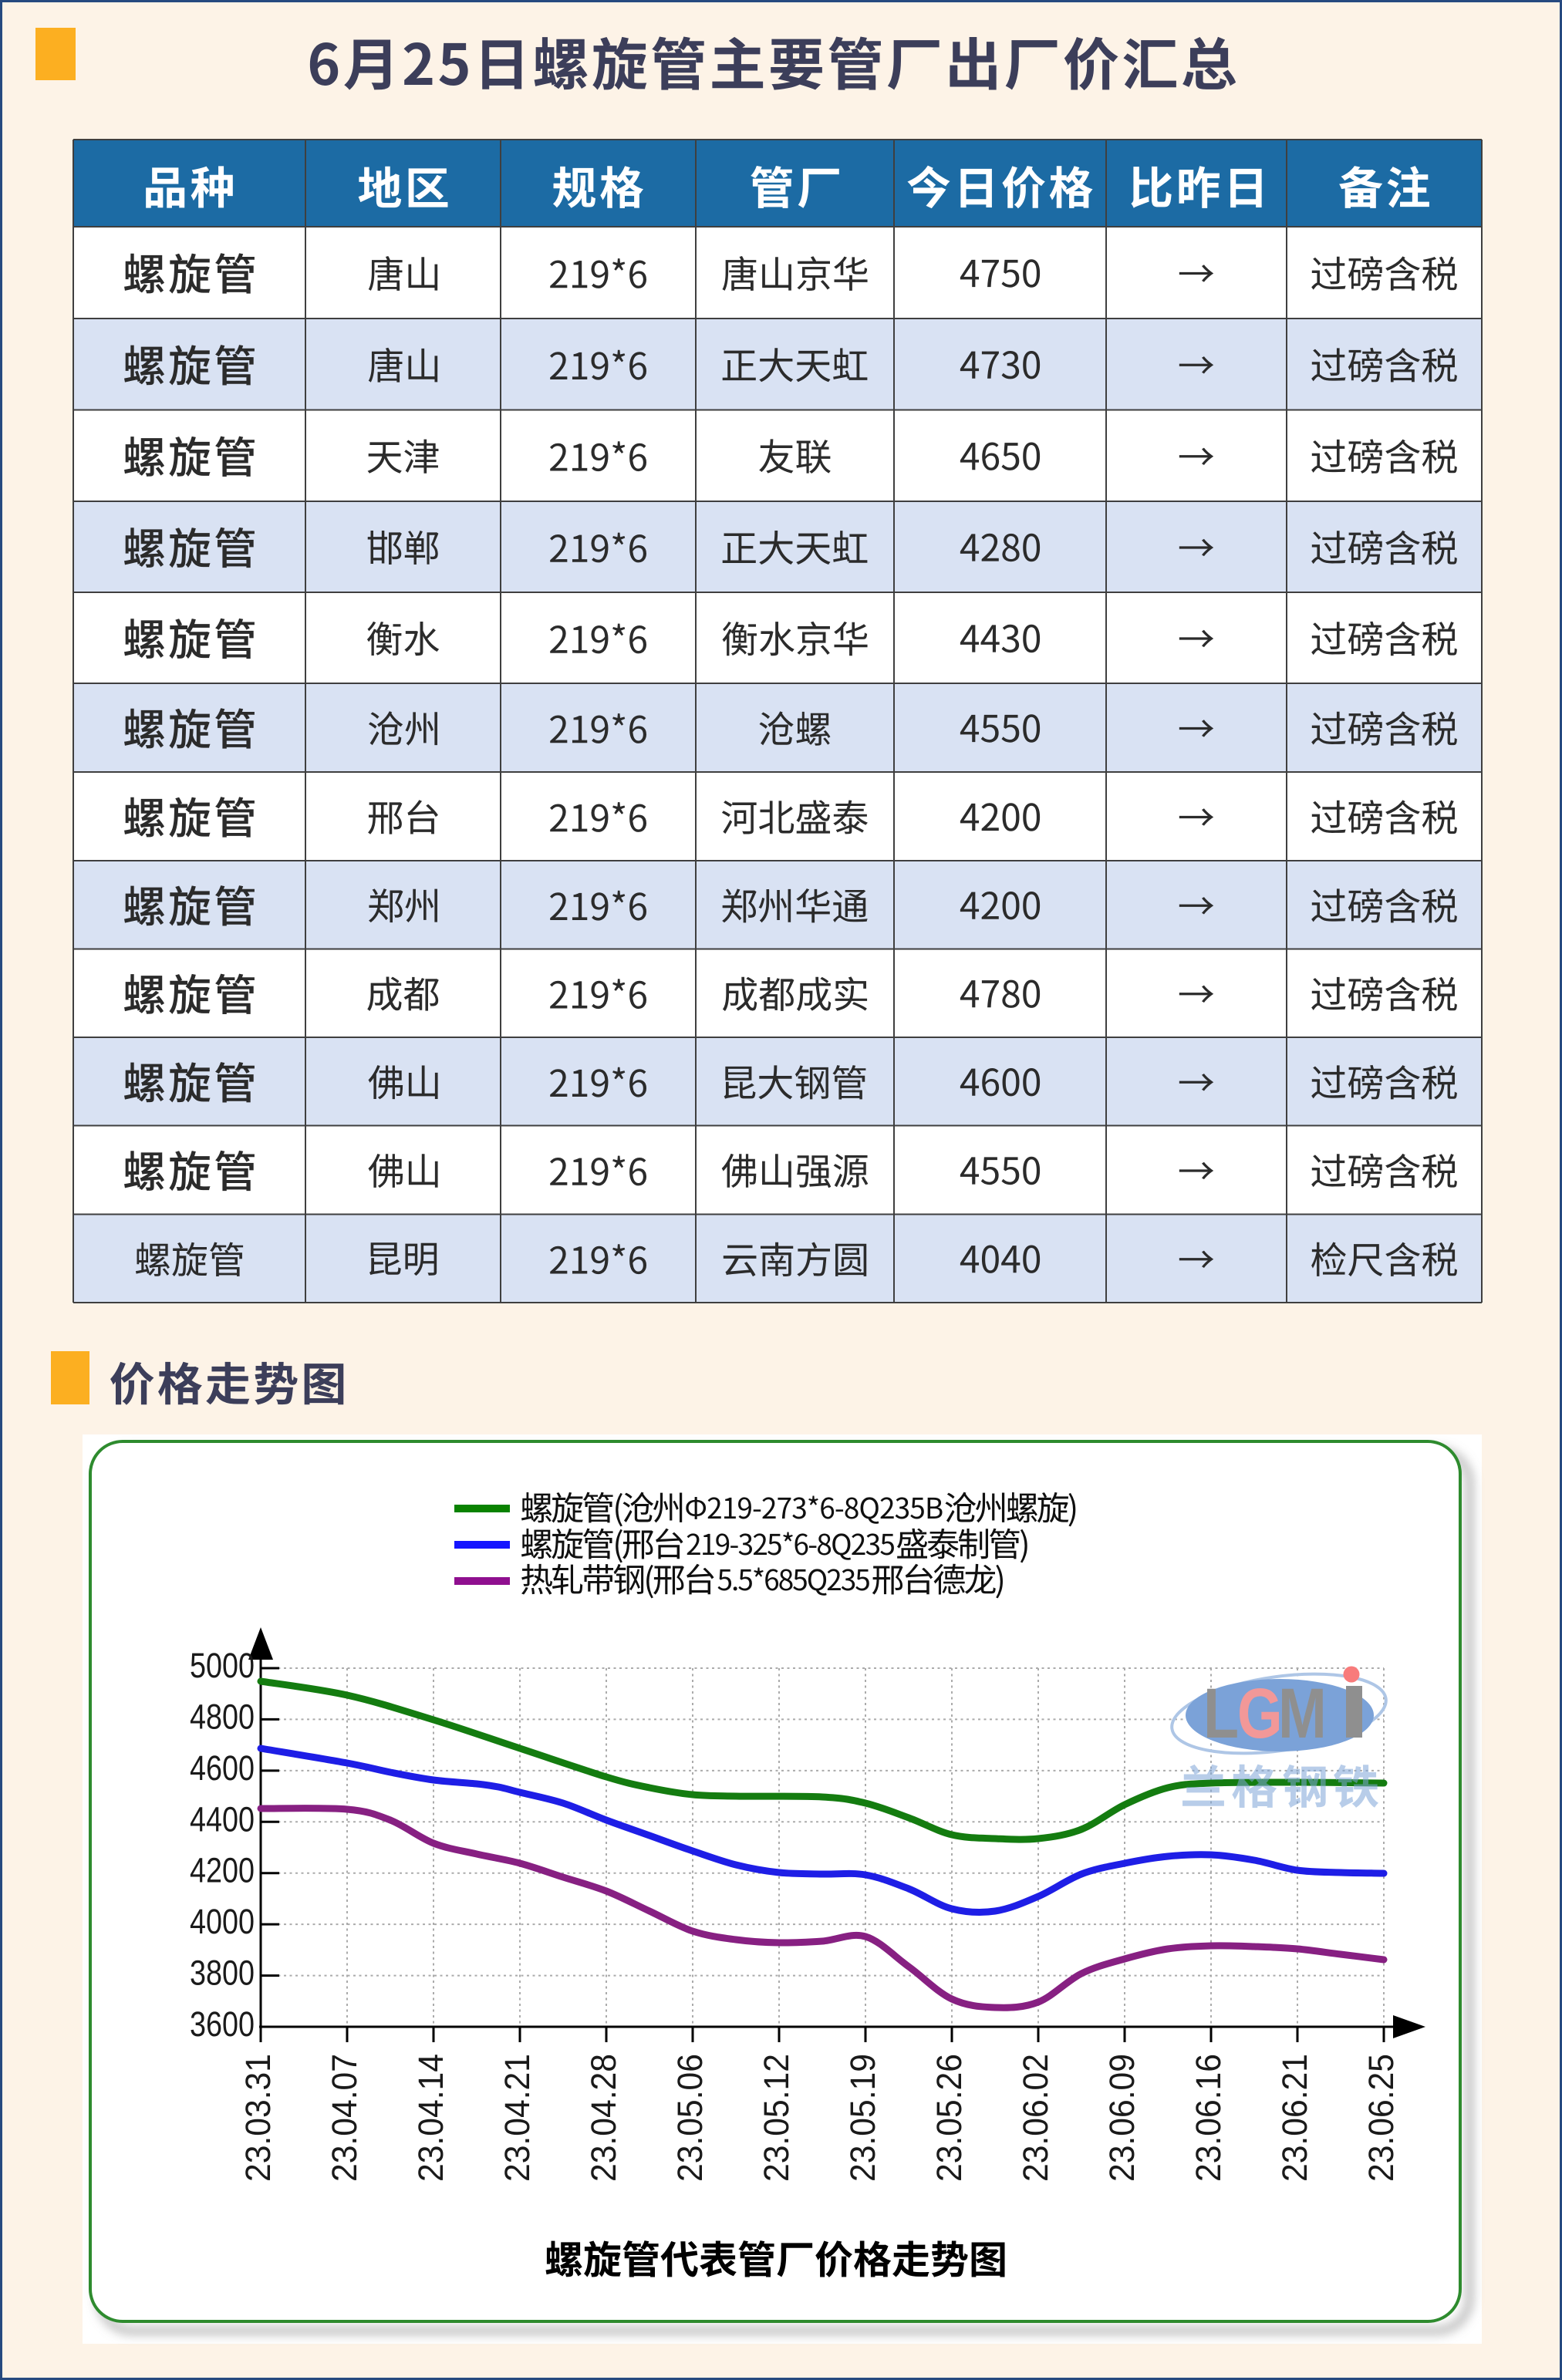  What do you see at coordinates (345, 2118) in the screenshot?
I see `svg-text: 23.04.07` at bounding box center [345, 2118].